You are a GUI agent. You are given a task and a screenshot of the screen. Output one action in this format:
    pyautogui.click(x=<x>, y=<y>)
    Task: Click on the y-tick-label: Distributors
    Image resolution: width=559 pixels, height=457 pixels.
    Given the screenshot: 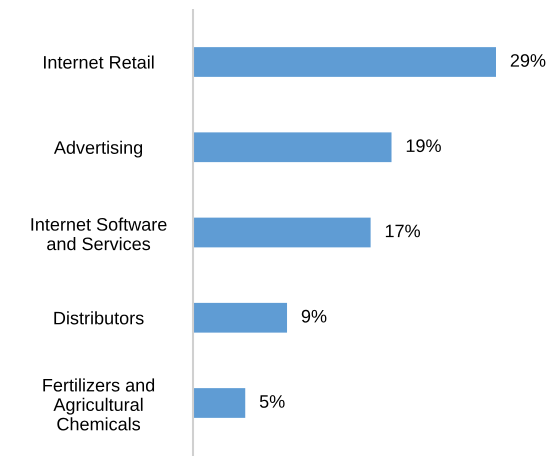 What is the action you would take?
    pyautogui.click(x=99, y=317)
    